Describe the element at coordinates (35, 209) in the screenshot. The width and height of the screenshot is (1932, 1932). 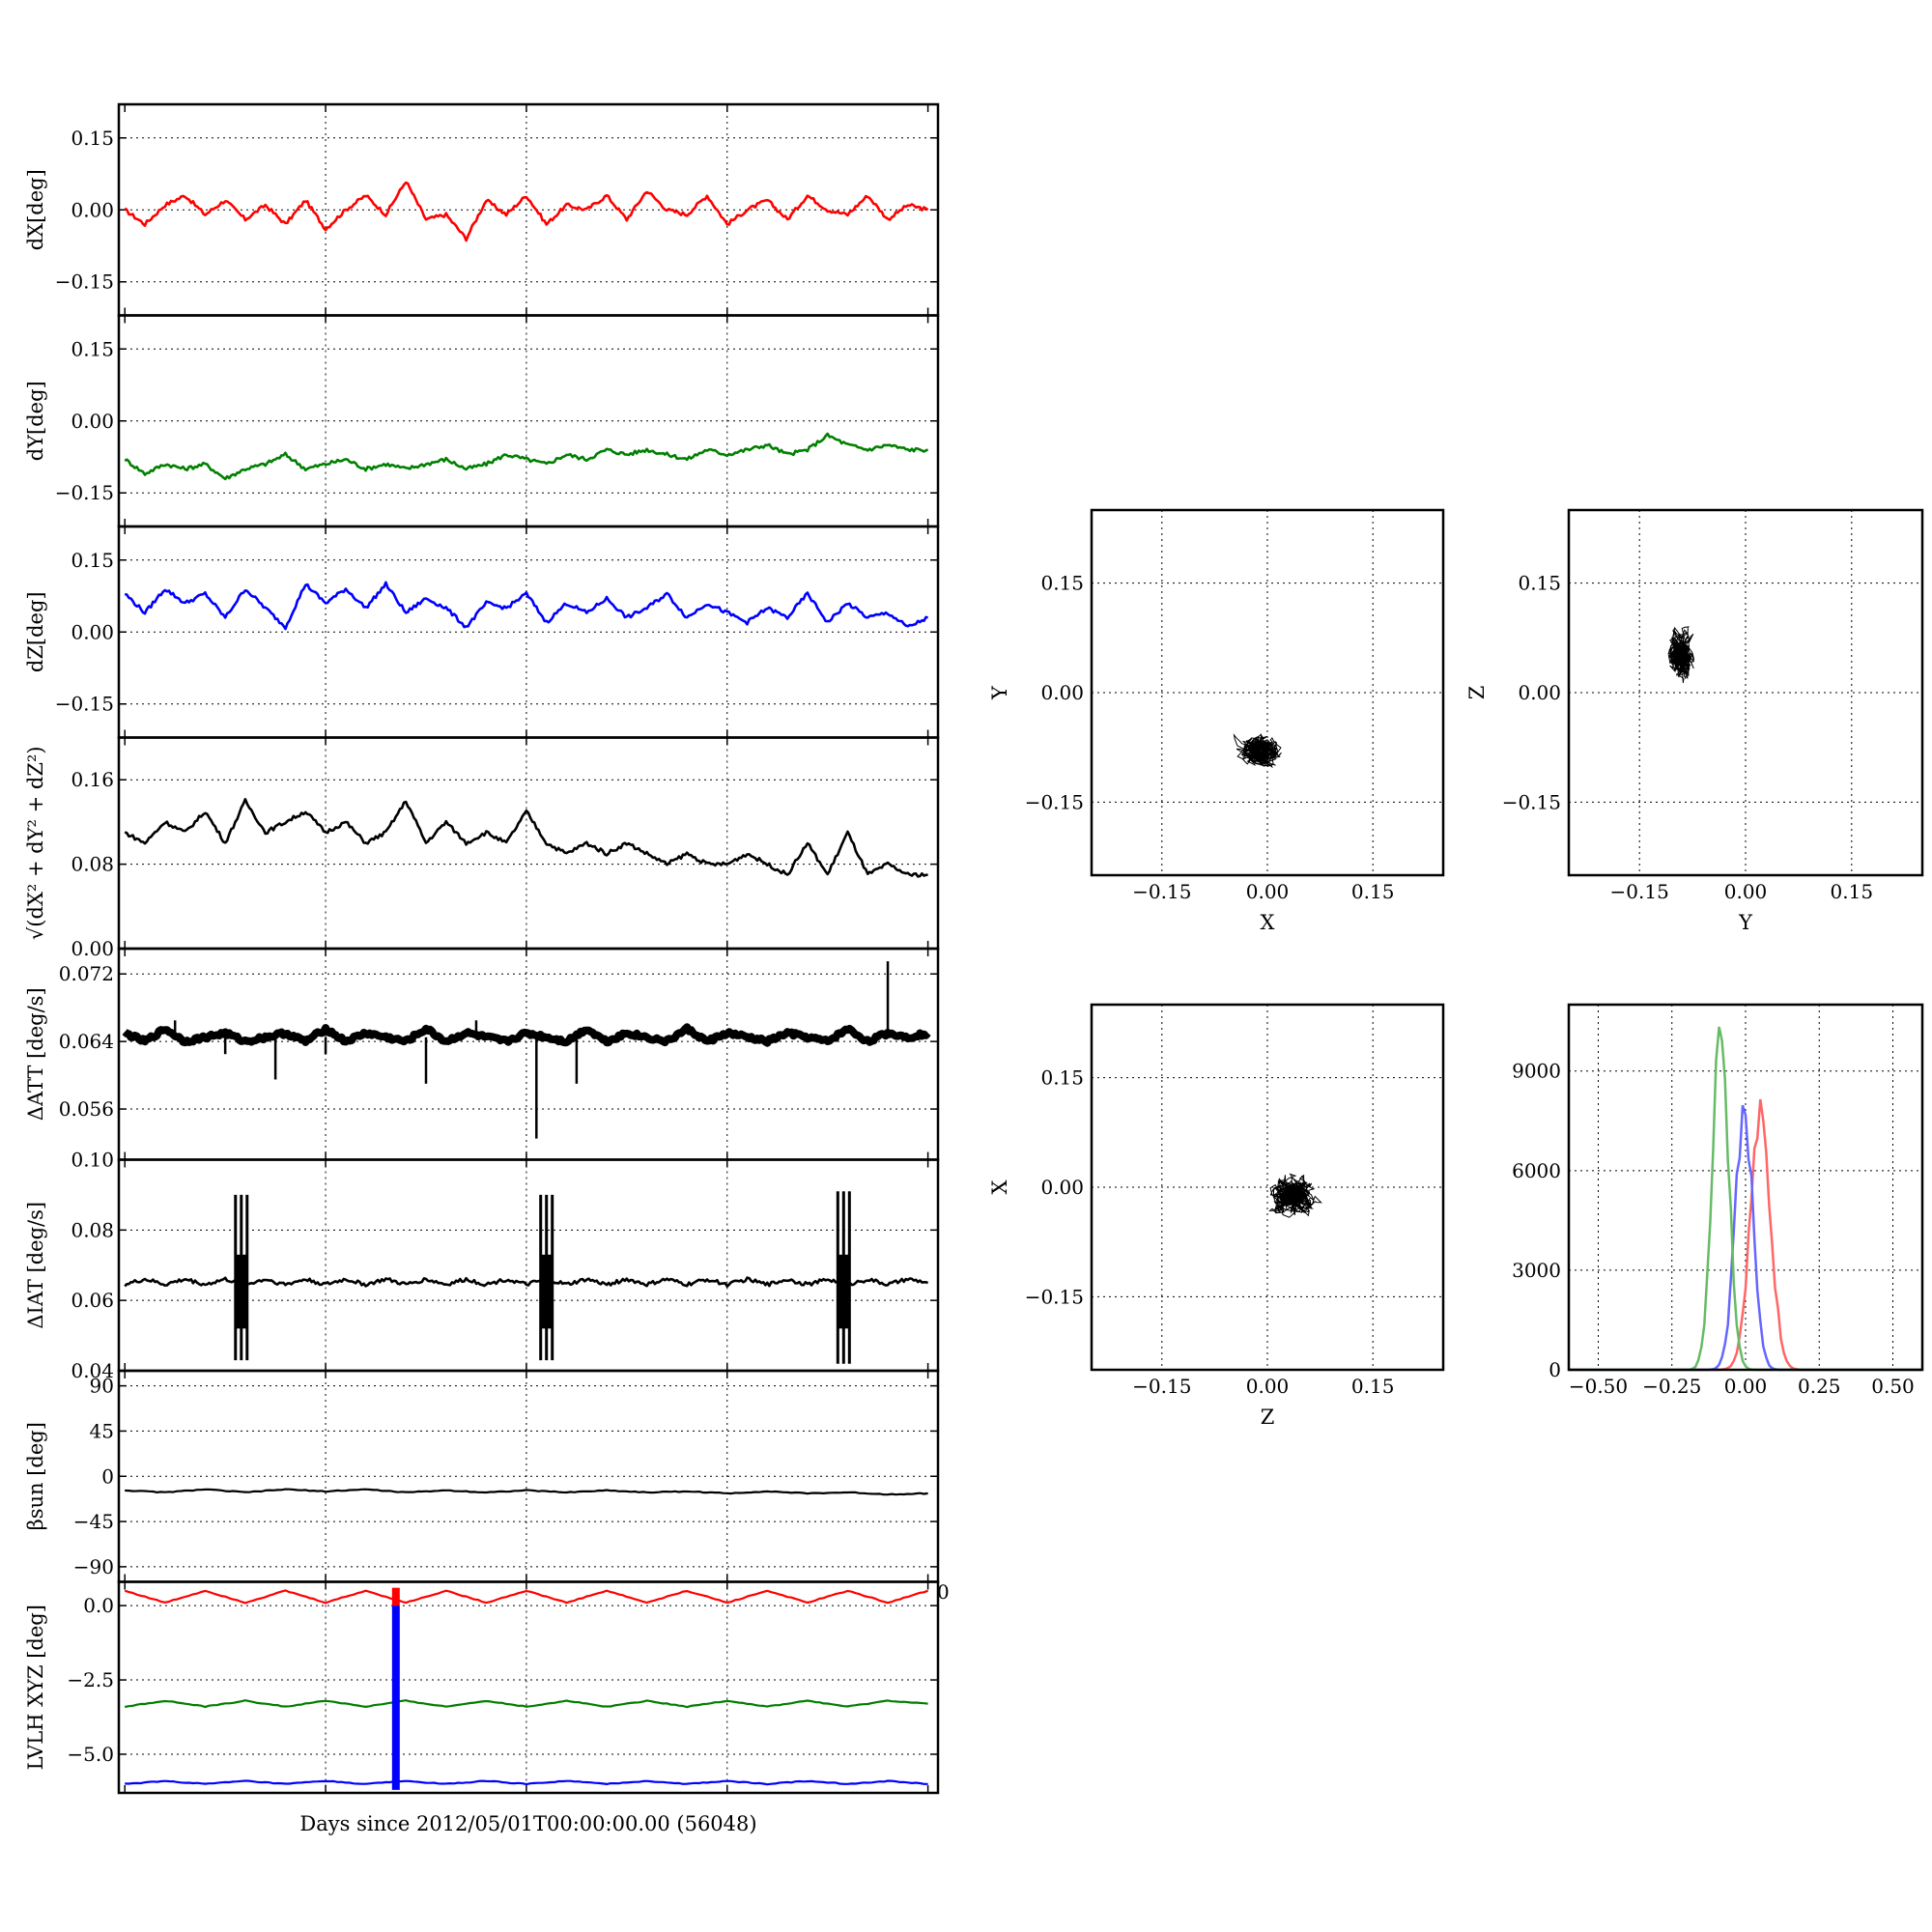
I see `ylabel: dX[deg]` at that location.